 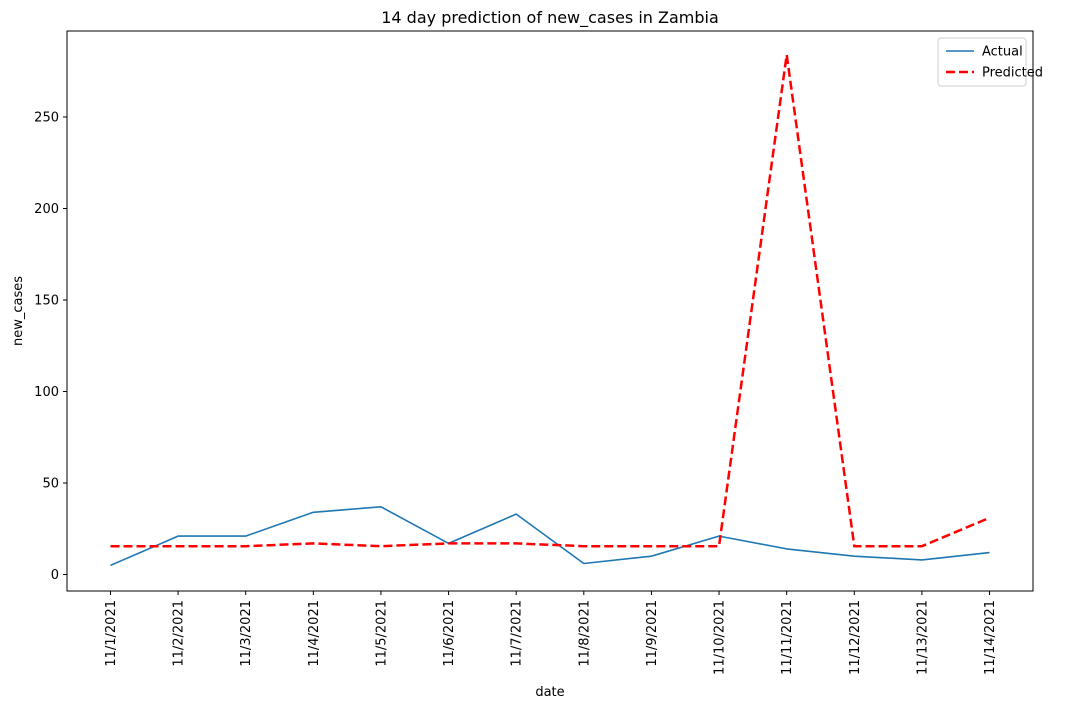 I want to click on chart-title: 14 day prediction of new_cases in Zambia, so click(x=550, y=18).